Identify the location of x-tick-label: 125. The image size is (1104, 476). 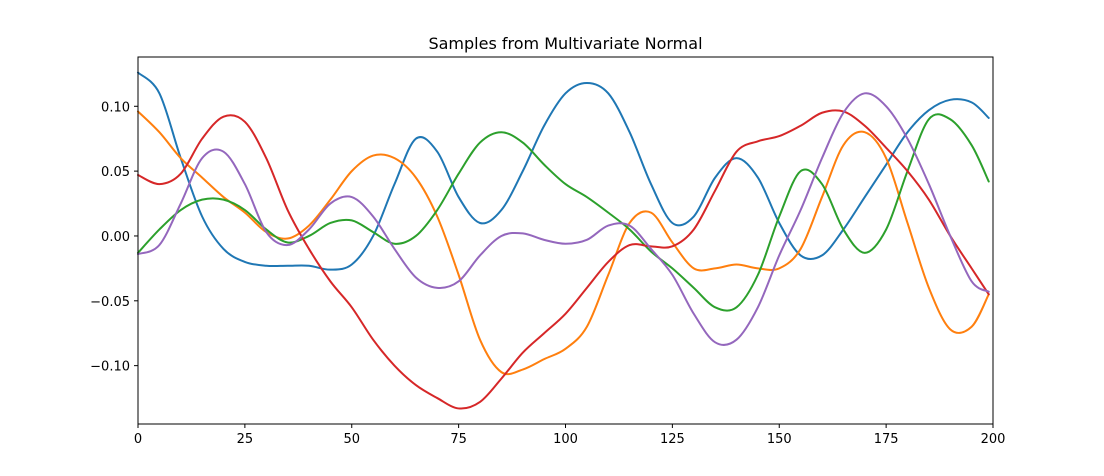
(672, 439).